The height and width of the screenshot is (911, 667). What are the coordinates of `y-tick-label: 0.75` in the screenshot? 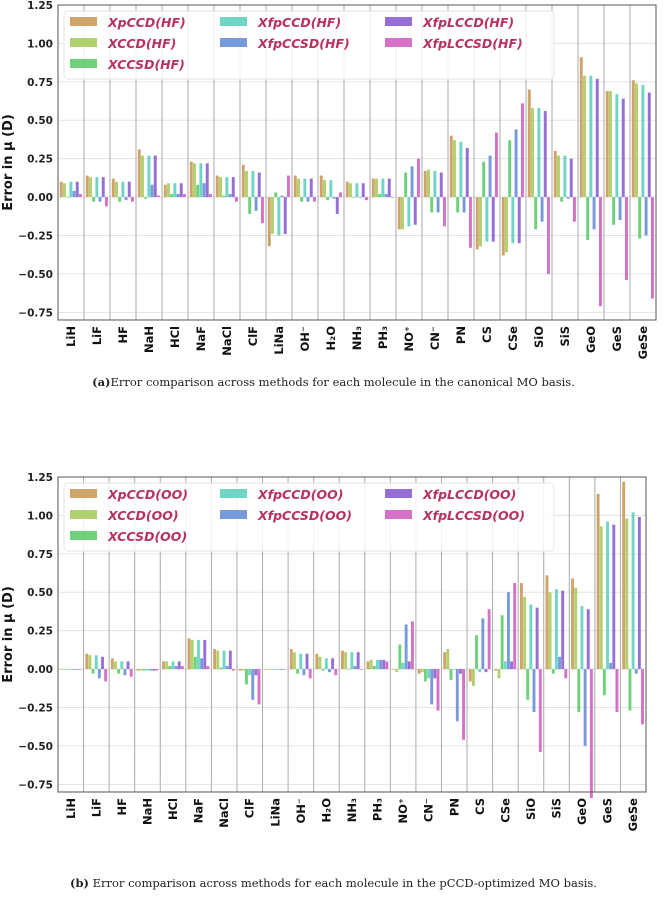 It's located at (40, 83).